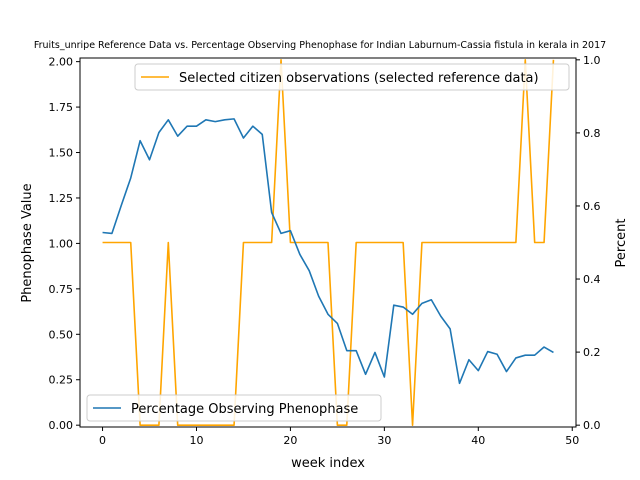  Describe the element at coordinates (592, 60) in the screenshot. I see `right-y-tick-label: 1.0` at that location.